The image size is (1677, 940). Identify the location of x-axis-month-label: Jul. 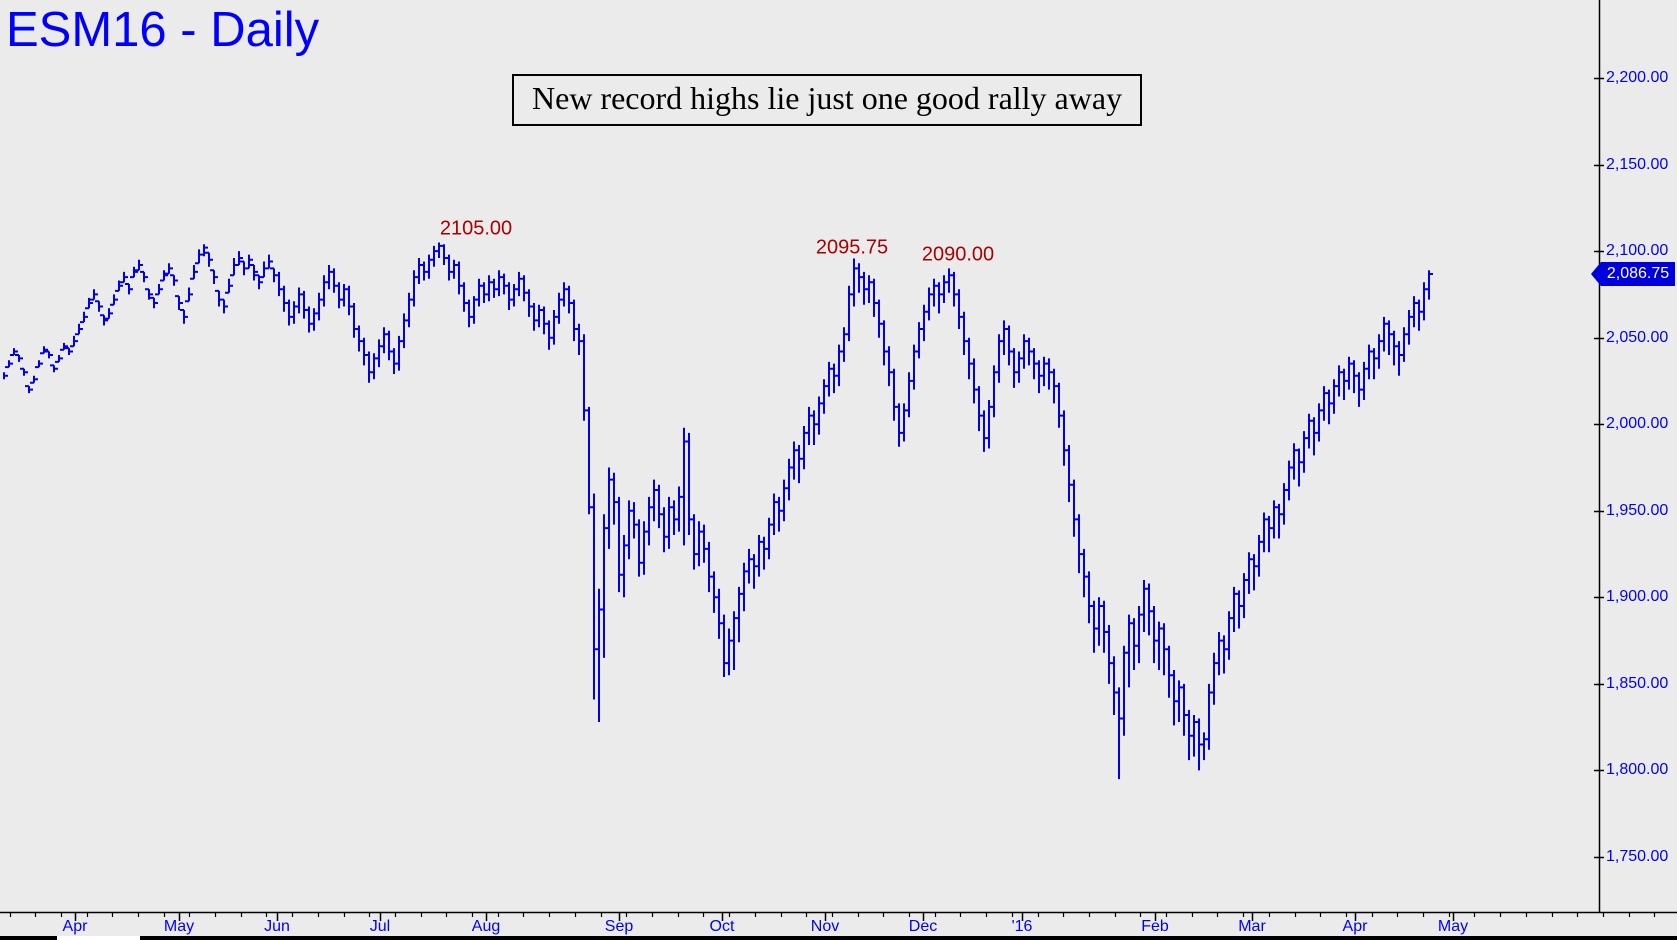
(380, 926).